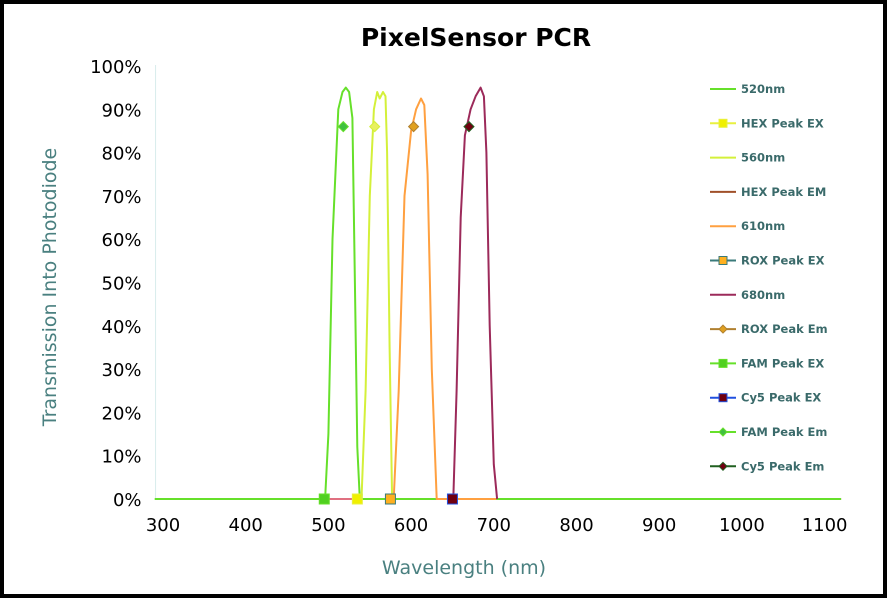 The height and width of the screenshot is (598, 887). I want to click on legend-label: FAM Peak Em, so click(784, 432).